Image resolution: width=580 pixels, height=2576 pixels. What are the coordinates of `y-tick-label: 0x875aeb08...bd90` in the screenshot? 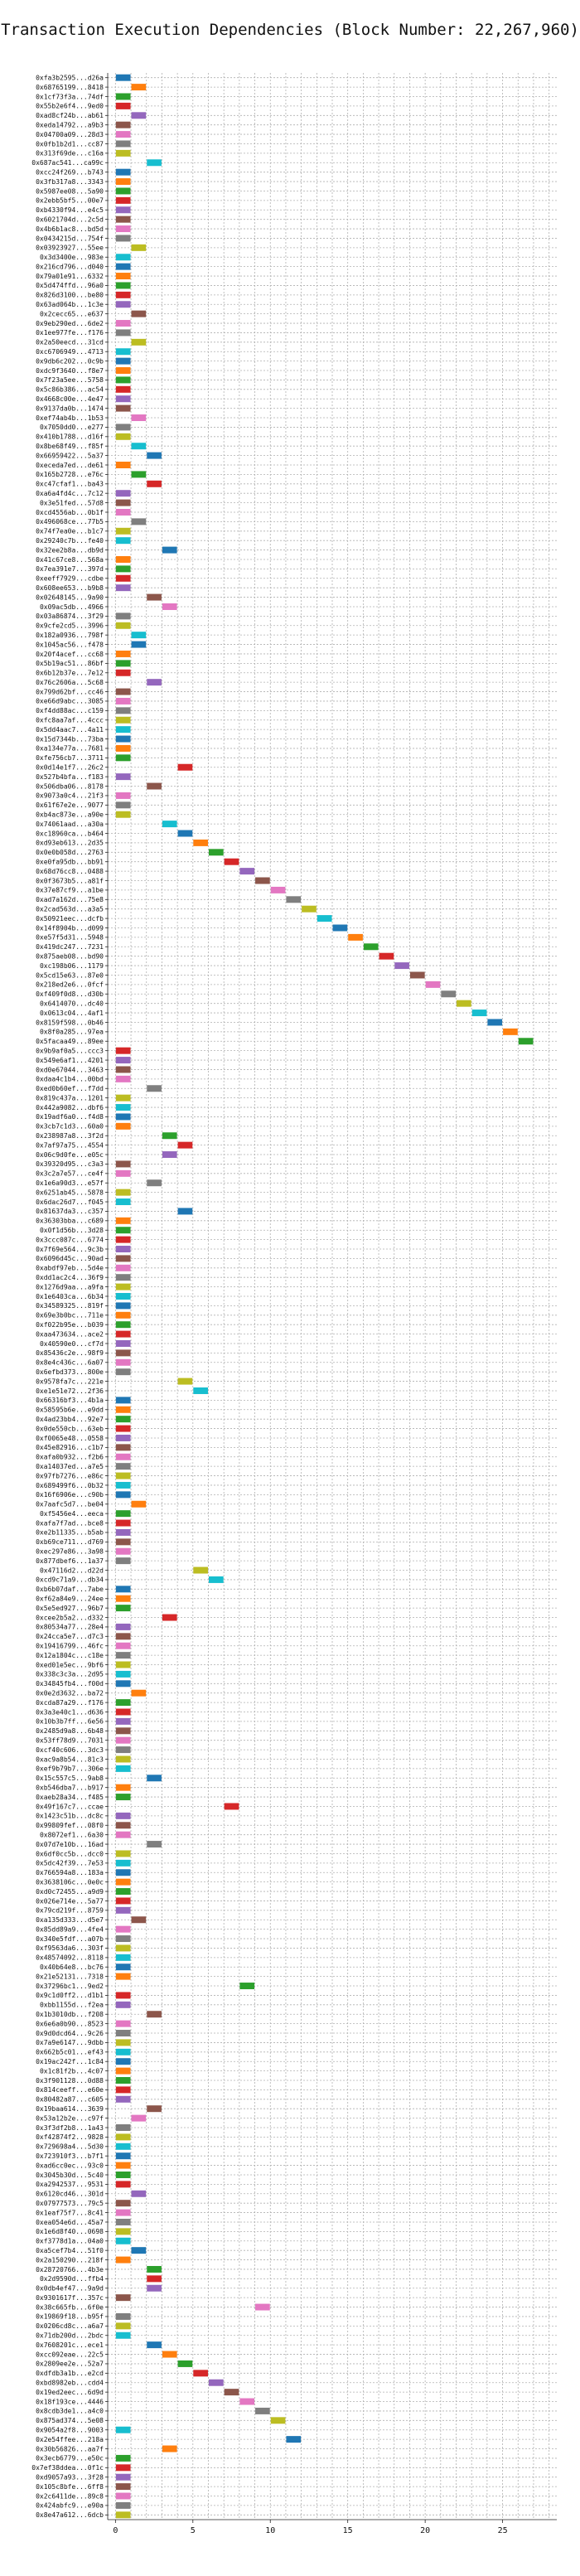 It's located at (70, 956).